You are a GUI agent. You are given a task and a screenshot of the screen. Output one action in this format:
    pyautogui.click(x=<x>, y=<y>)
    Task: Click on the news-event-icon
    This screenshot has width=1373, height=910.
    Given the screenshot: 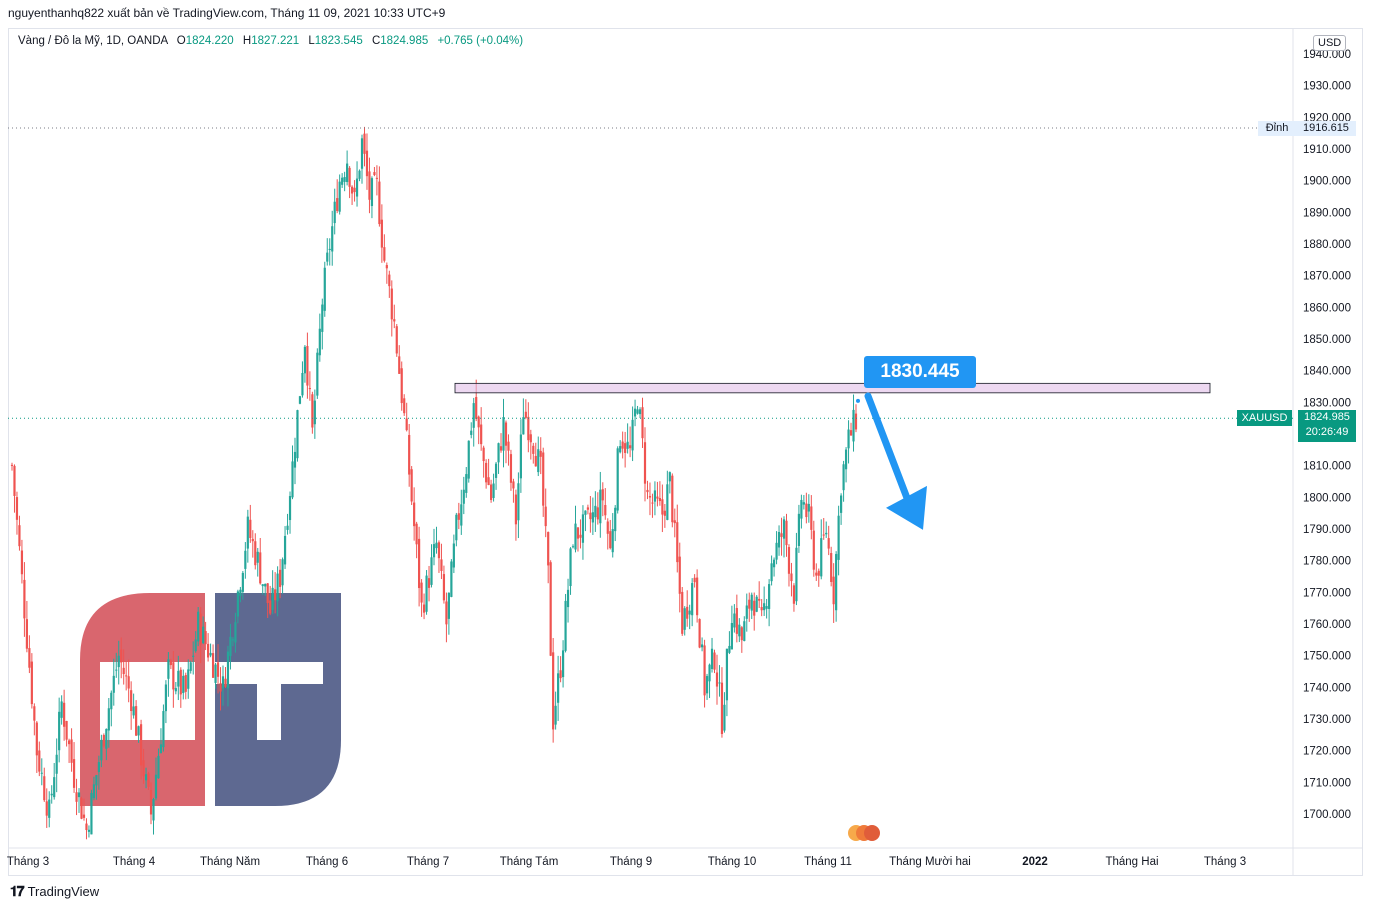 What is the action you would take?
    pyautogui.click(x=872, y=833)
    